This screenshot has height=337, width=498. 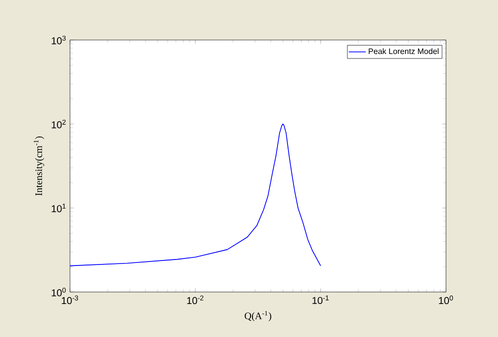 I want to click on x-tick-label: 10$^{-1}$, so click(x=320, y=300).